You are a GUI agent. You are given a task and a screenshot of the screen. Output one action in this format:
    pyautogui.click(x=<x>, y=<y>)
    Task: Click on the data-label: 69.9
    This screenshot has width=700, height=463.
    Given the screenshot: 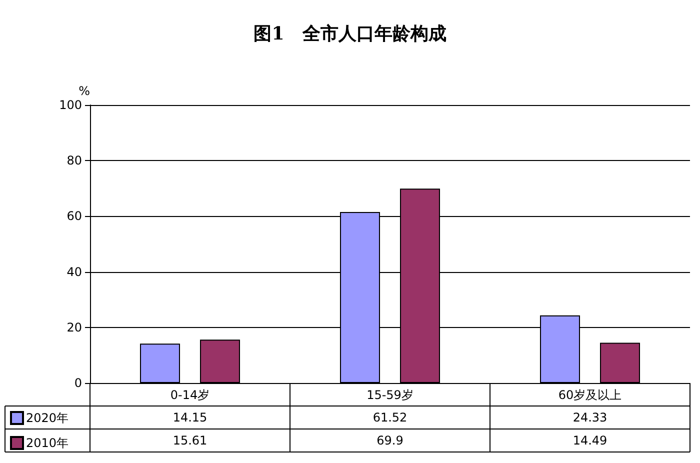 What is the action you would take?
    pyautogui.click(x=390, y=441)
    